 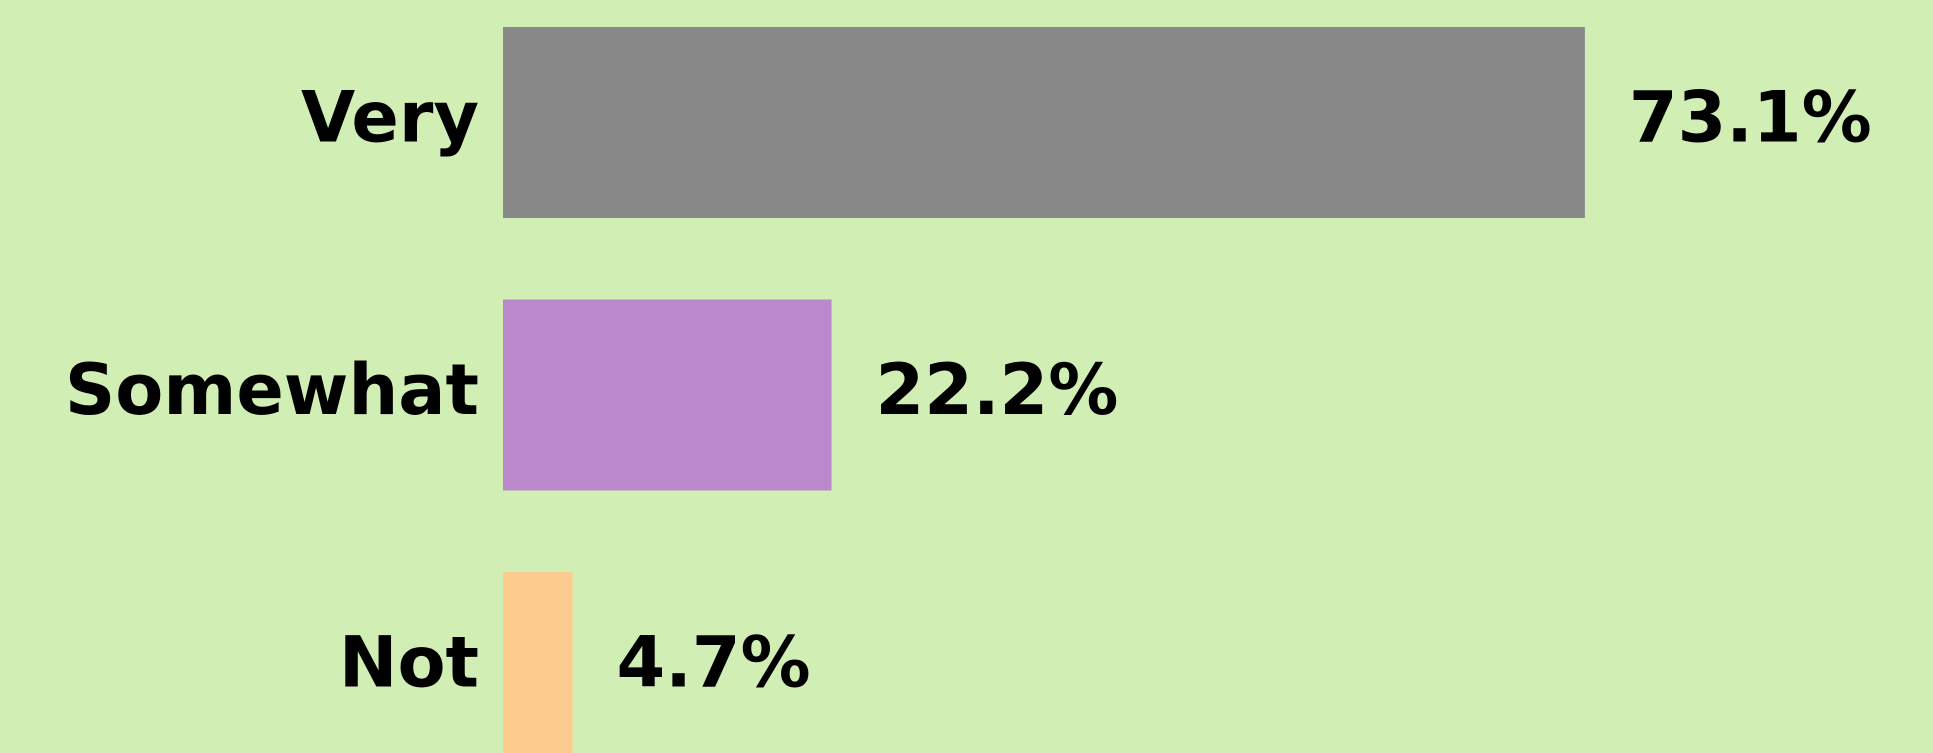 What do you see at coordinates (1750, 118) in the screenshot?
I see `value-label: 73.1%` at bounding box center [1750, 118].